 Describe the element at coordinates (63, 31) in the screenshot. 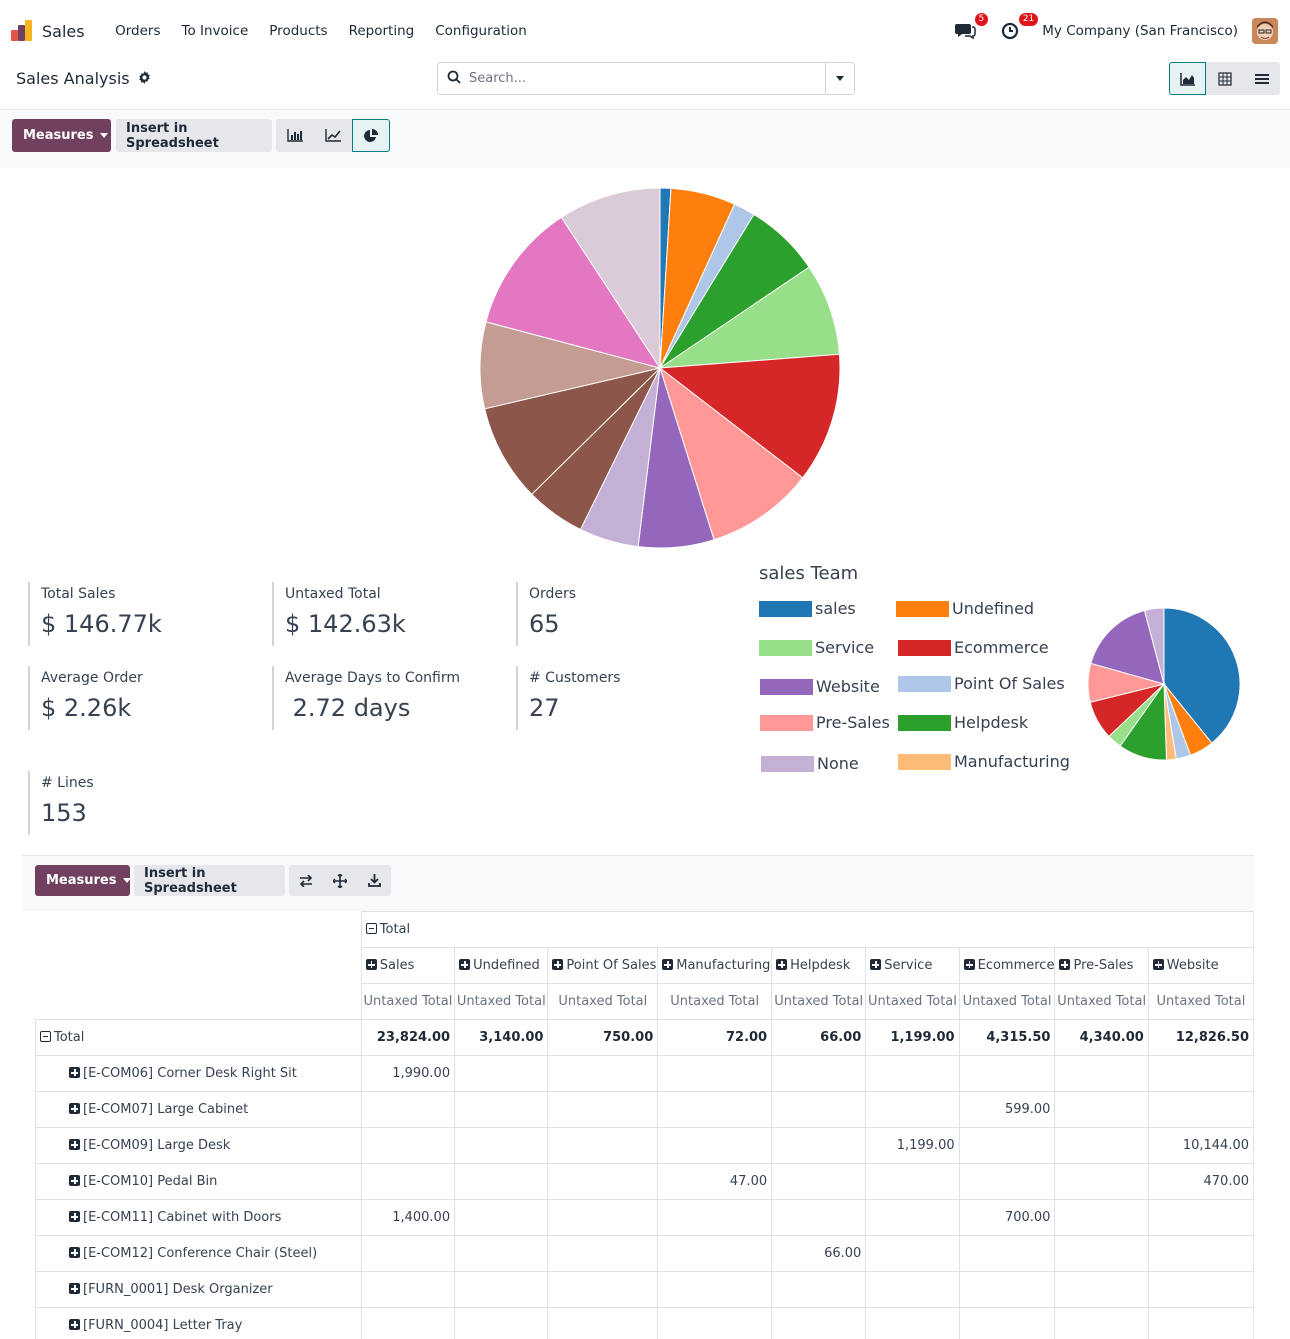

I see `app-brand: Sales` at that location.